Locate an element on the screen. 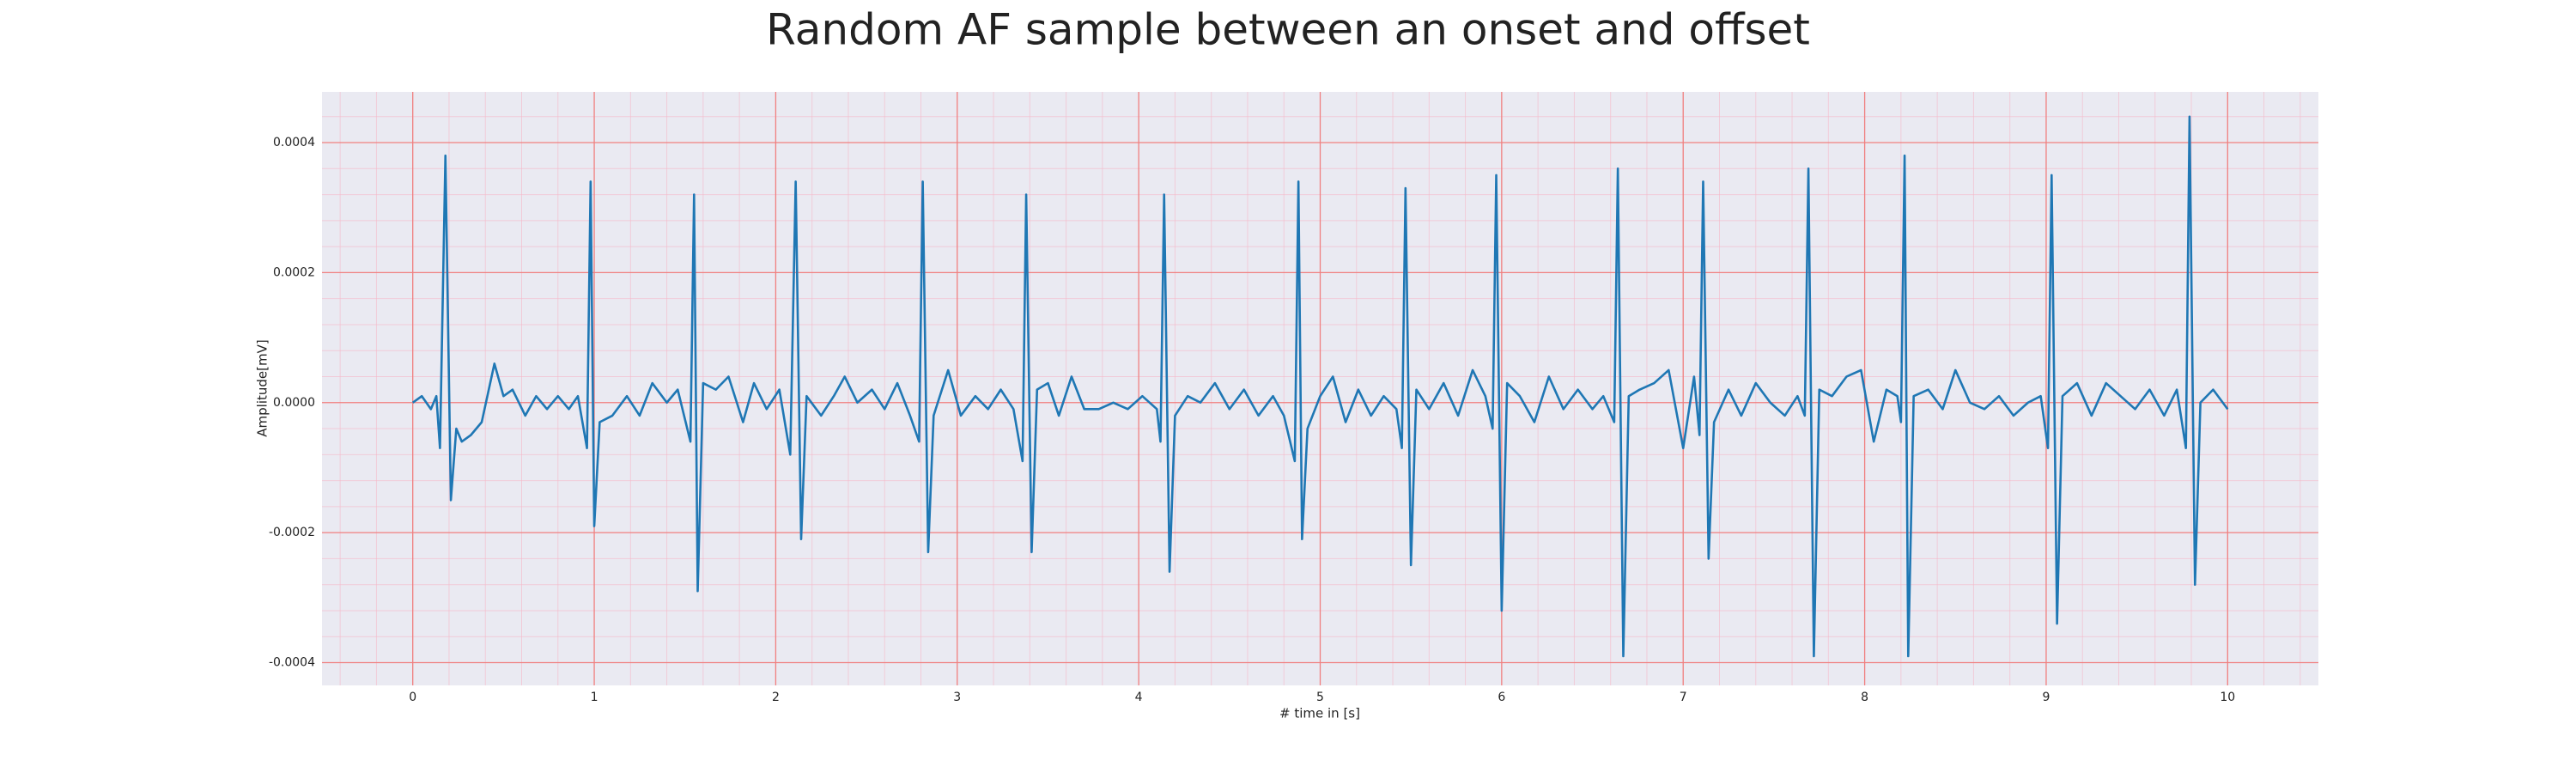  x-tick-label: 8 is located at coordinates (1865, 697).